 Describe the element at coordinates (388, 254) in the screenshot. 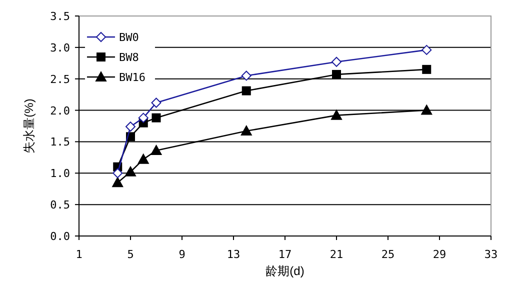

I see `x-tick-label: 25` at that location.